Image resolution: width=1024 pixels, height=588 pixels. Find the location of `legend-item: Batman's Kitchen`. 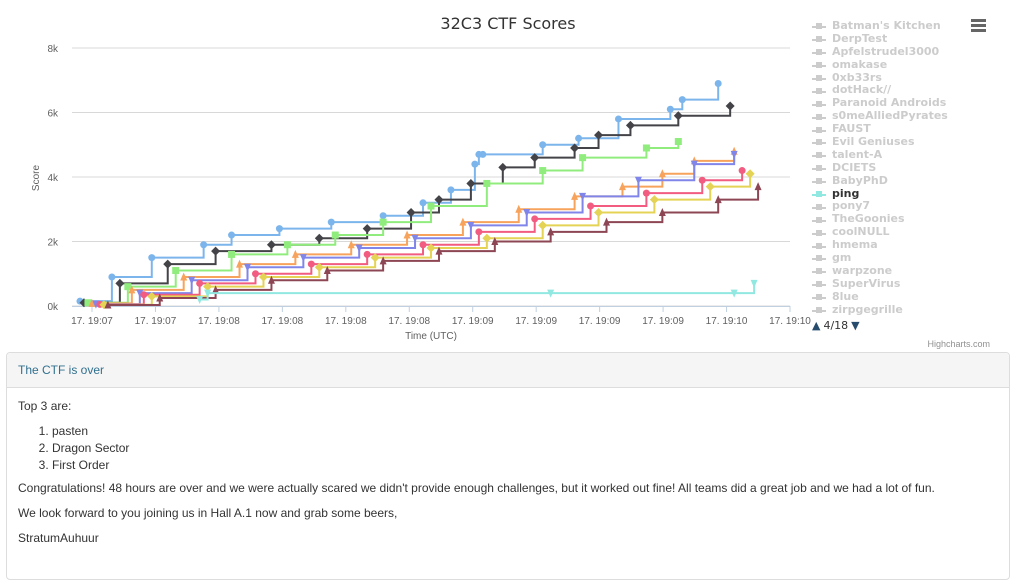

legend-item: Batman's Kitchen is located at coordinates (887, 26).